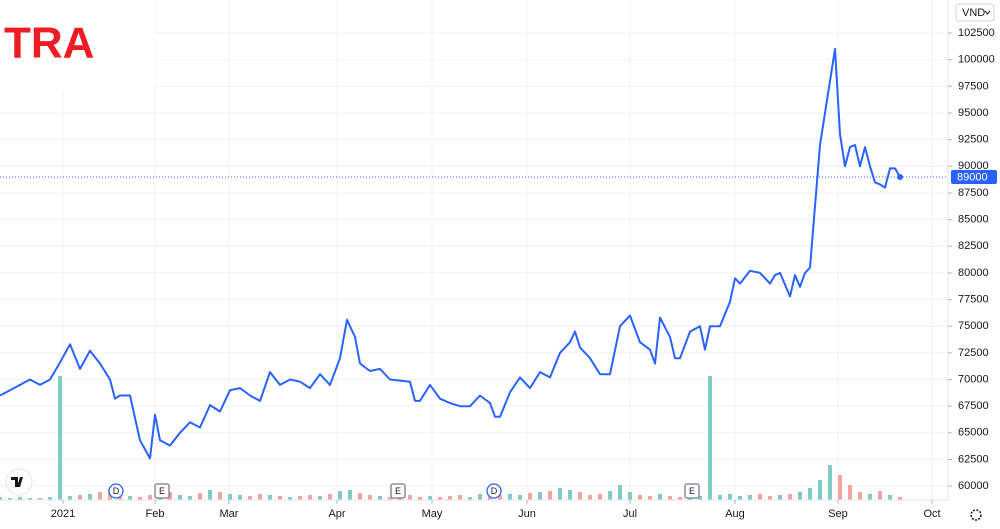  I want to click on y-tick-label: 90000, so click(973, 166).